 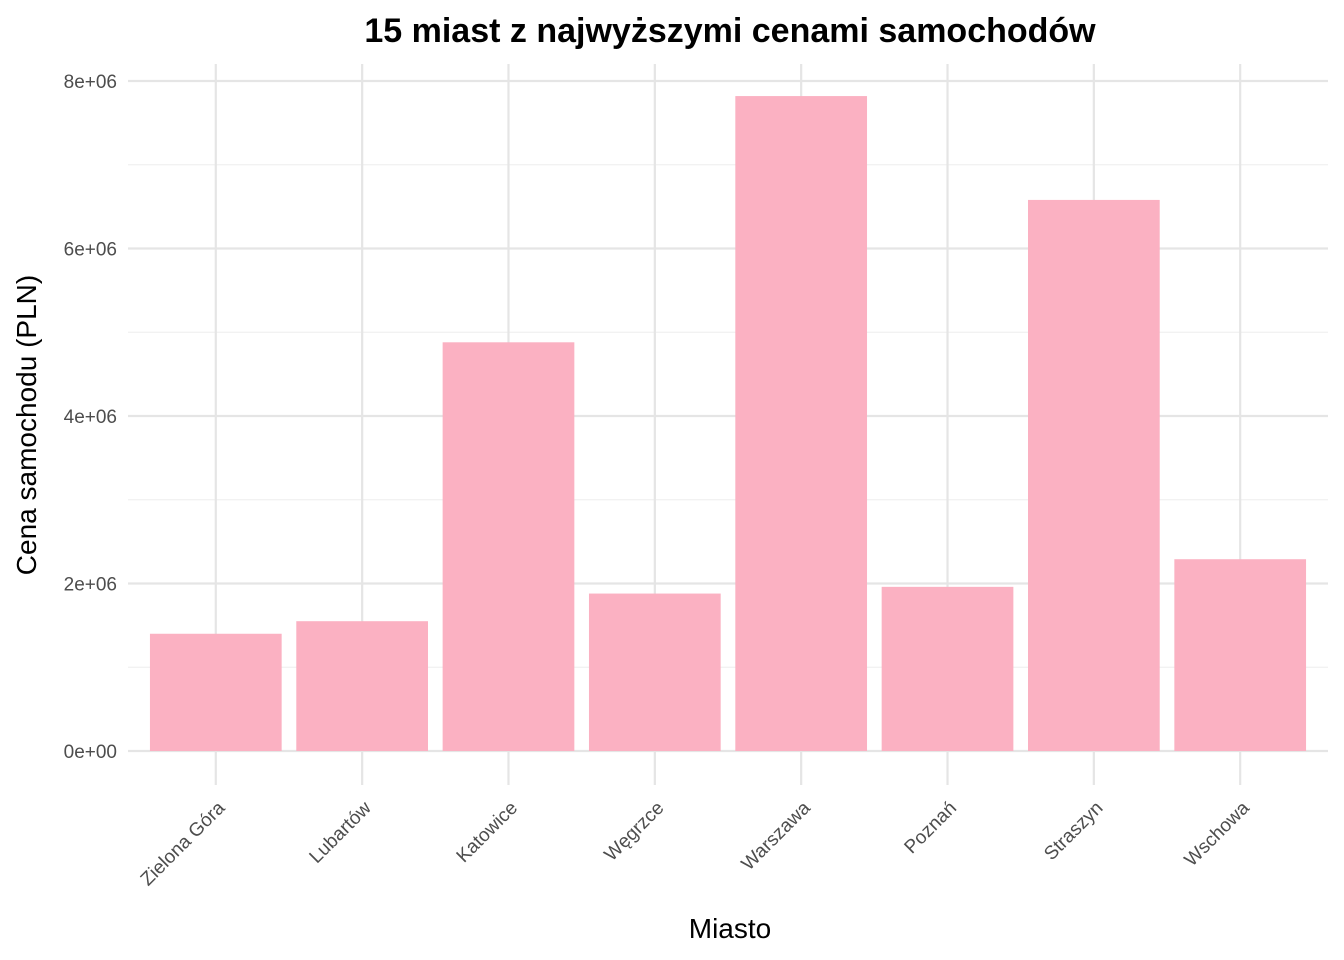 What do you see at coordinates (931, 828) in the screenshot?
I see `x-tick-label: Poznań` at bounding box center [931, 828].